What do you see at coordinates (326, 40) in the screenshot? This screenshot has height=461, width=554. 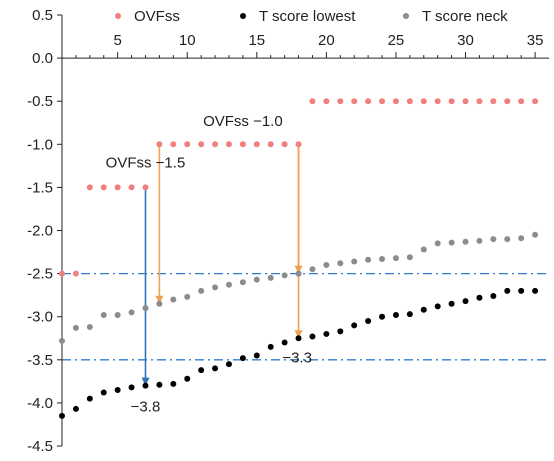 I see `x-tick-label: 20` at bounding box center [326, 40].